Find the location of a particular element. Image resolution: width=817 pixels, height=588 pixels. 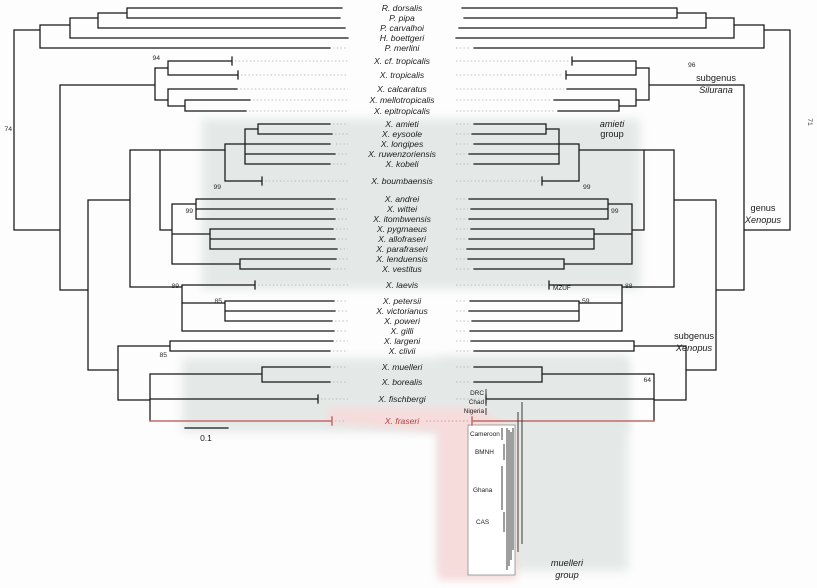

clade-label-amieti-group-name: amieti is located at coordinates (612, 124).